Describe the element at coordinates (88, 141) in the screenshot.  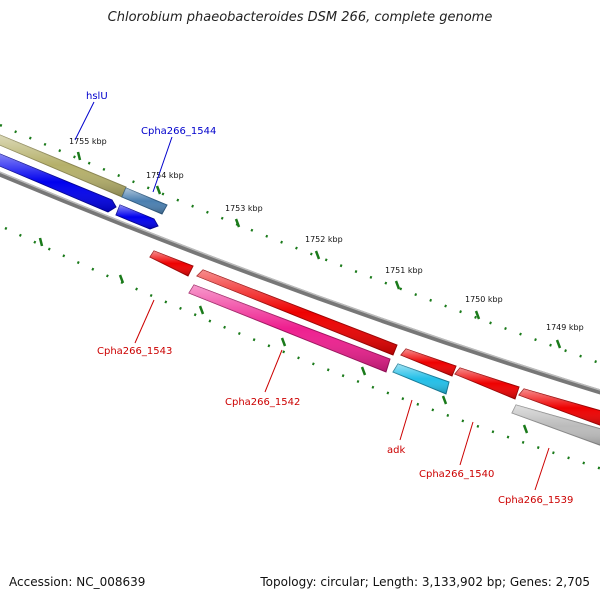
I see `ruler-label-1755: 1755 kbp` at that location.